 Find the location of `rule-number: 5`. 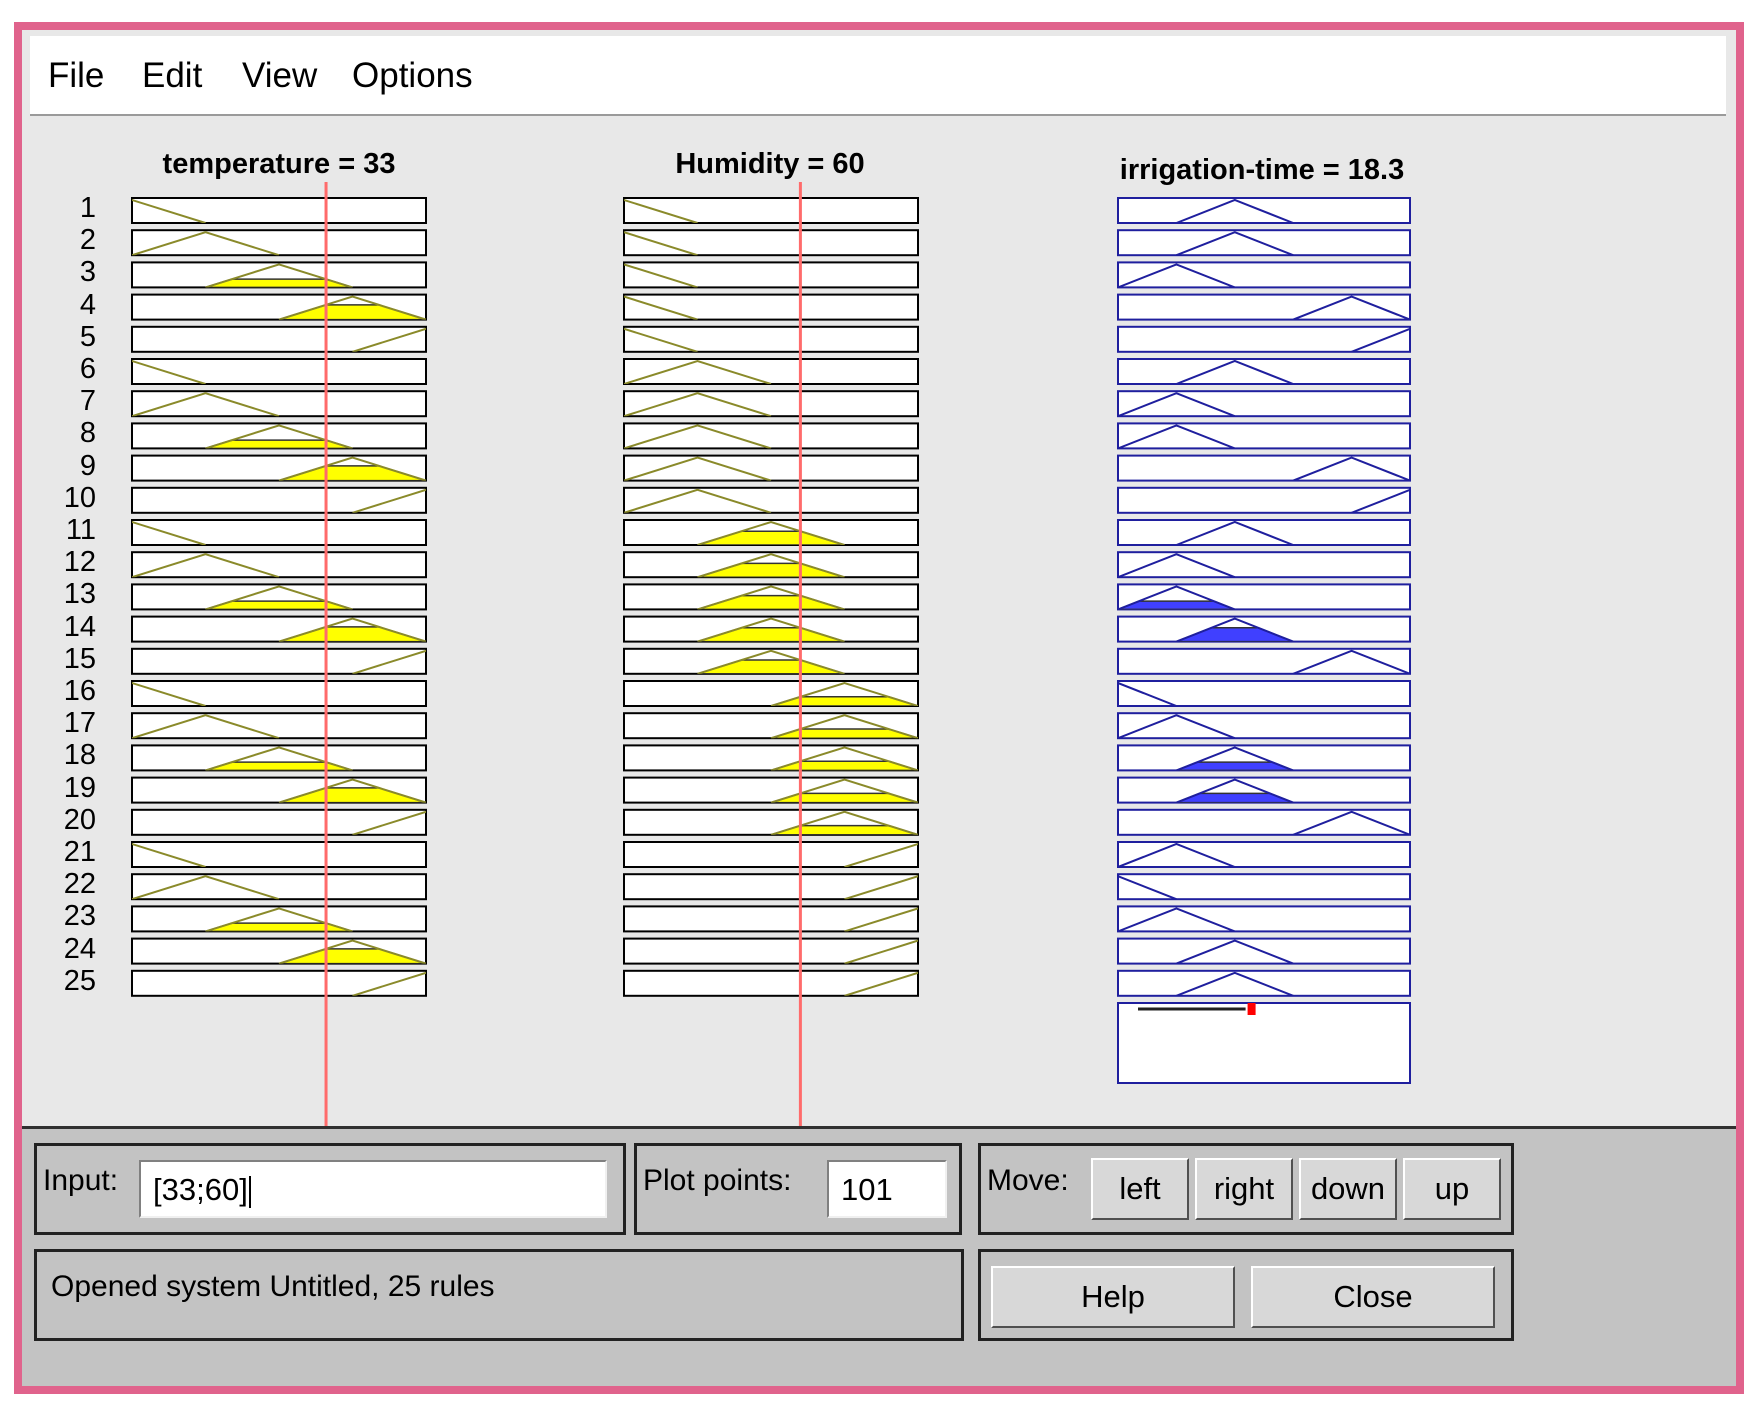

rule-number: 5 is located at coordinates (87, 336).